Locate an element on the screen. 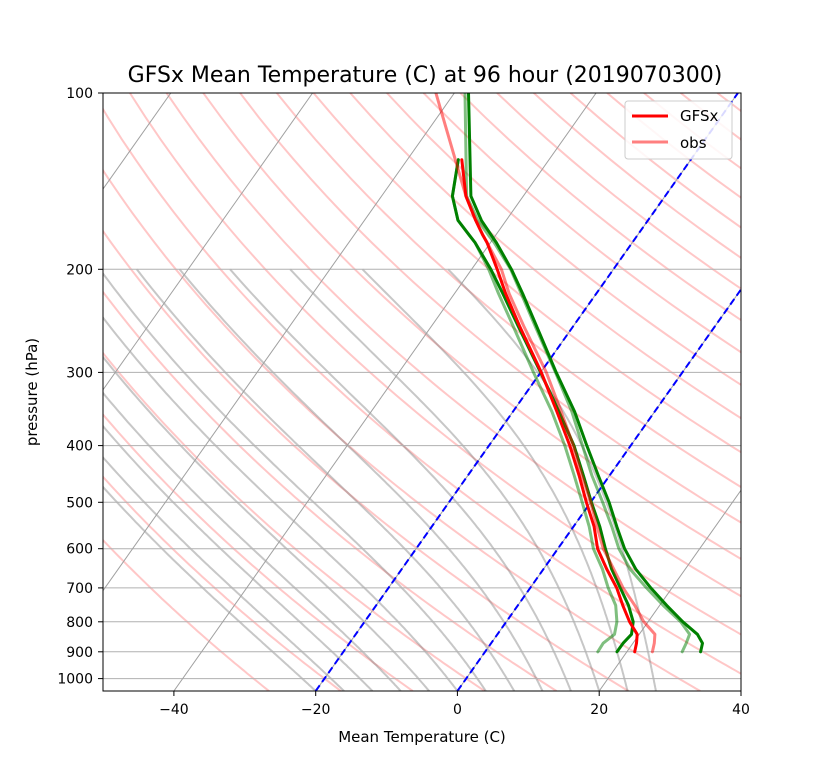 The width and height of the screenshot is (823, 776). y-axis-ticks: 100 200 300 400 500 600 700 800 900 1000 is located at coordinates (80, 387).